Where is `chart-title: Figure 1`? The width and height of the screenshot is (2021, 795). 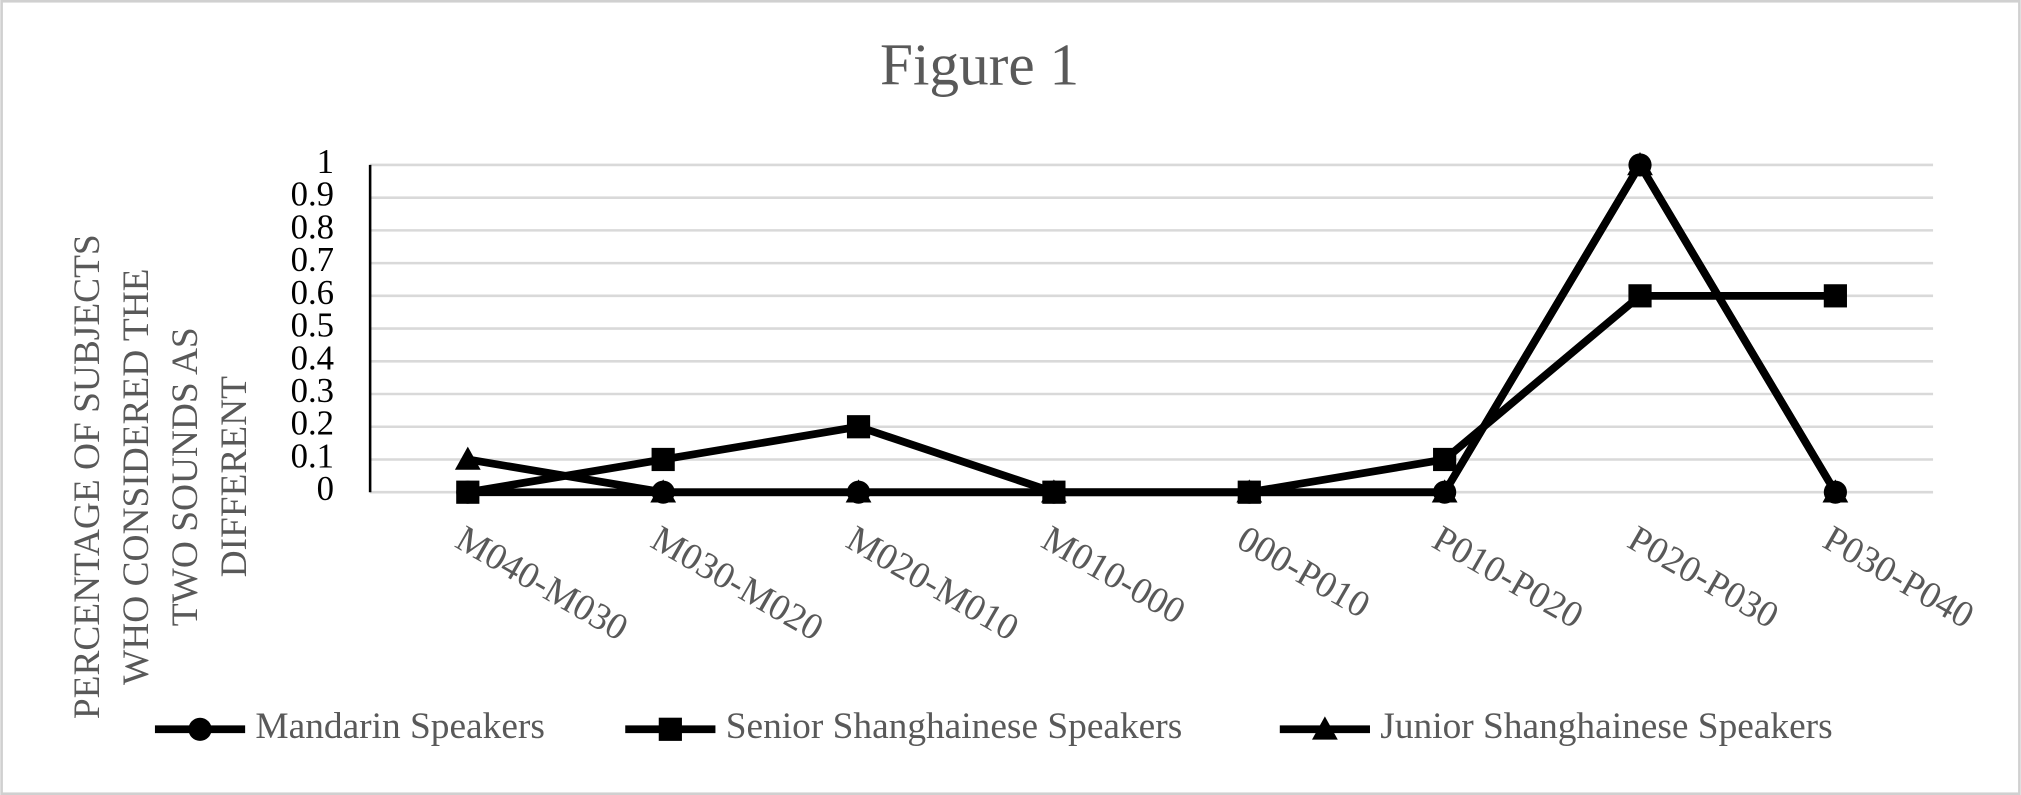
chart-title: Figure 1 is located at coordinates (979, 64).